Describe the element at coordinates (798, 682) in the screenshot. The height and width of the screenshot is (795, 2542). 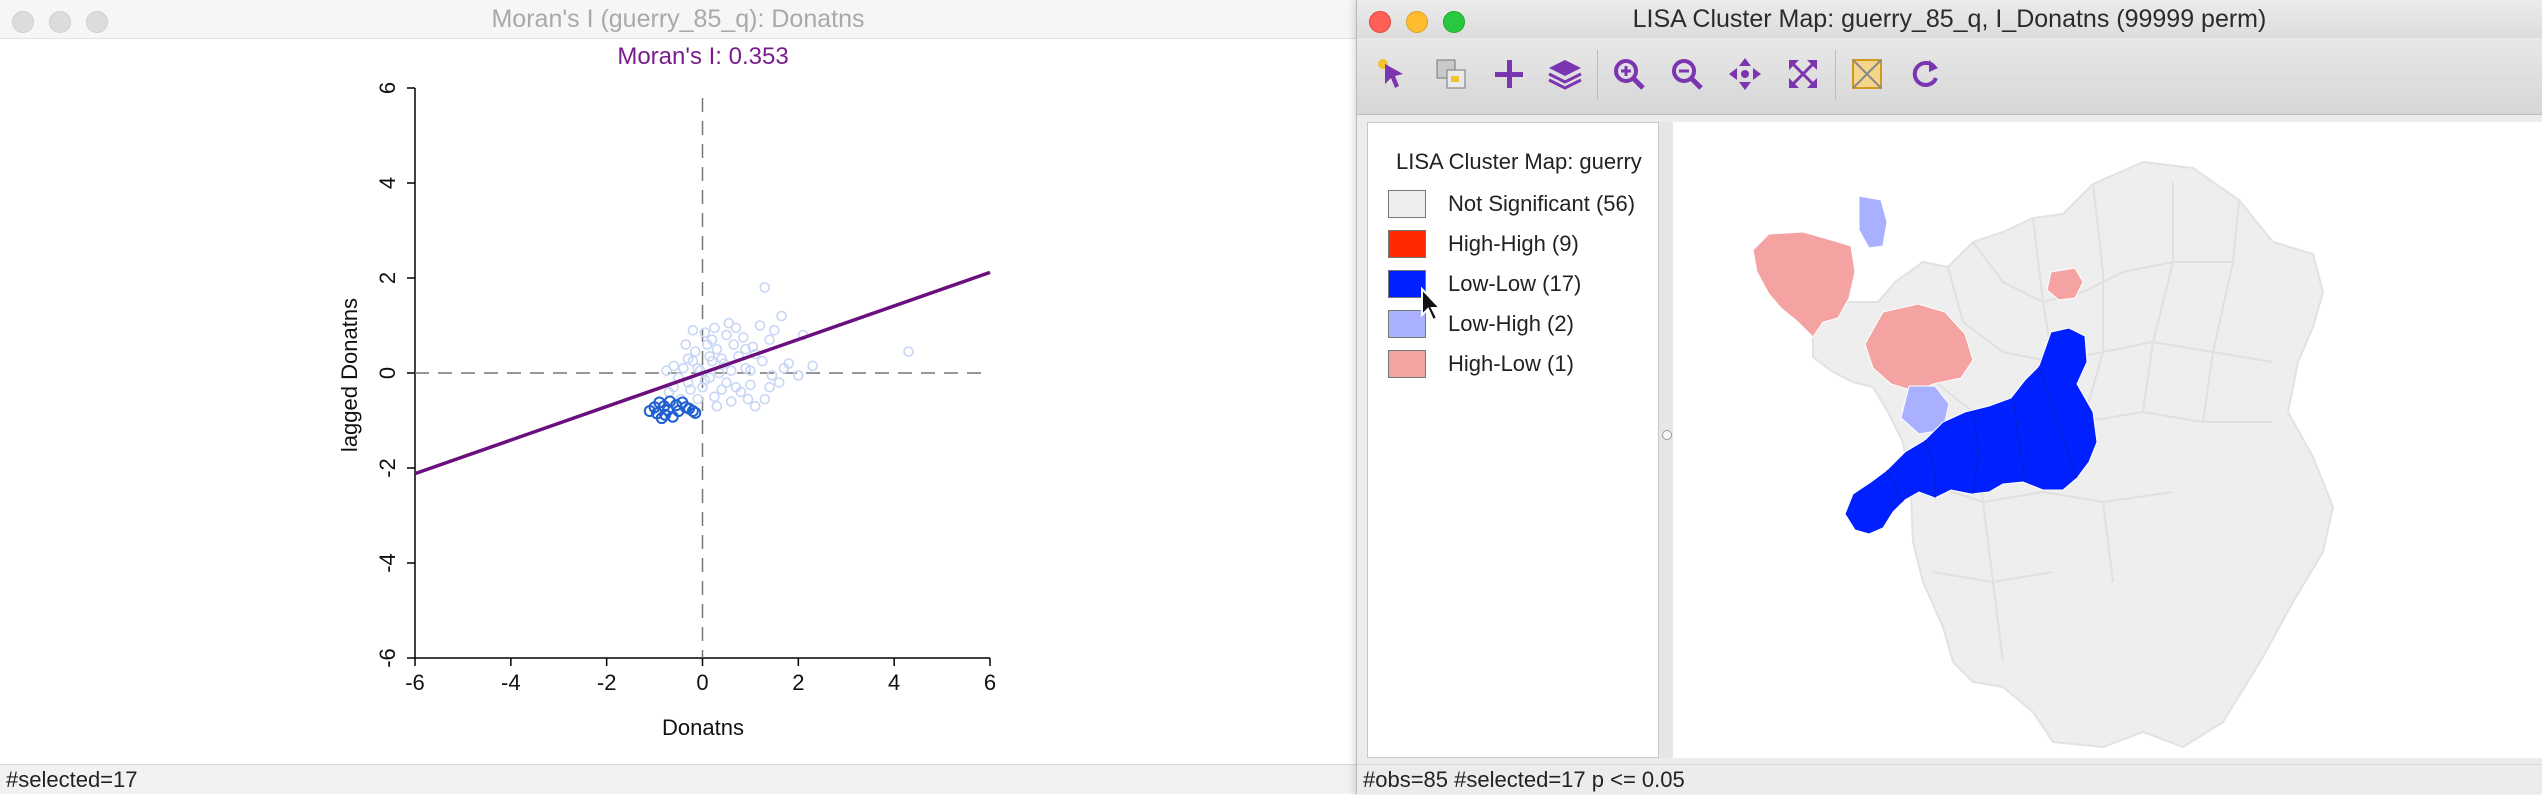
I see `x-tick-label: 2` at that location.